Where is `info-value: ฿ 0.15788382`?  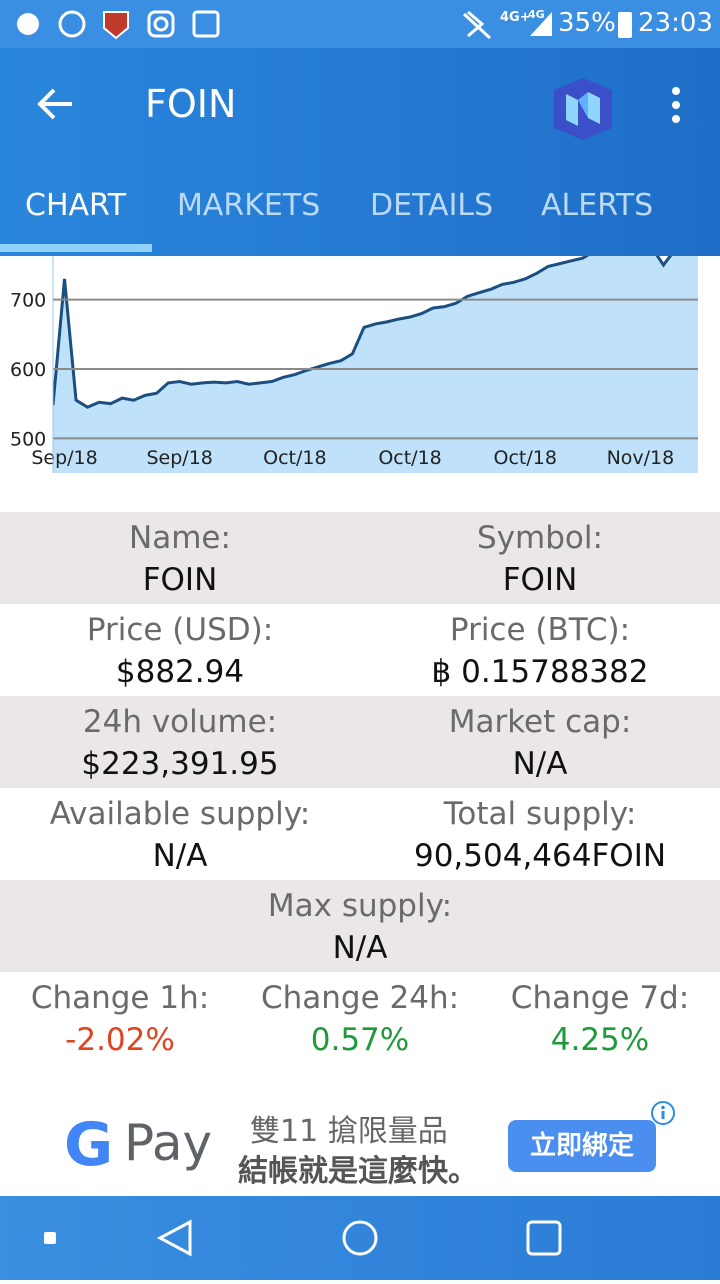
info-value: ฿ 0.15788382 is located at coordinates (540, 672).